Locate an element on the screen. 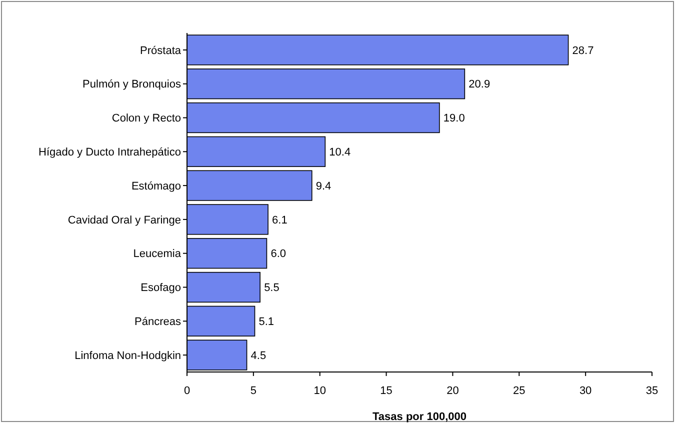 The image size is (675, 423). x-tick-label: 20 is located at coordinates (452, 391).